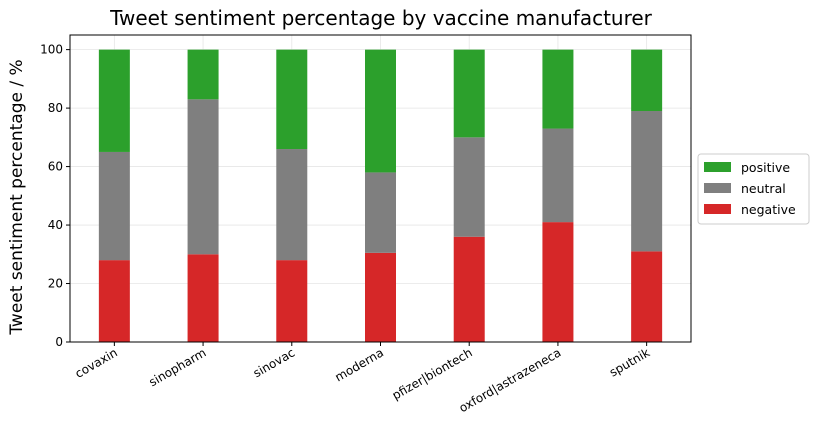 This screenshot has height=441, width=818. What do you see at coordinates (717, 188) in the screenshot?
I see `legend-swatch-neutral` at bounding box center [717, 188].